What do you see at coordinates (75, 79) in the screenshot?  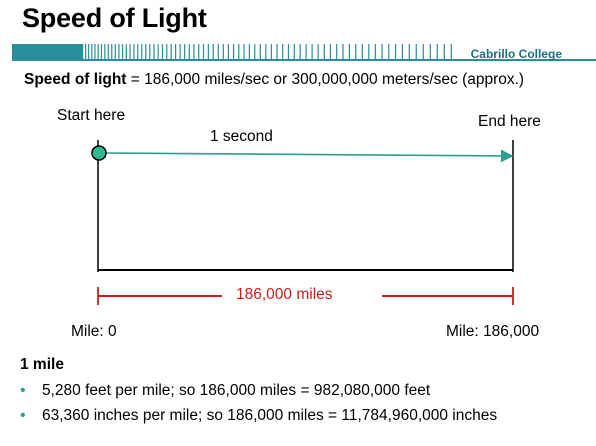 I see `speed-of-light-label: Speed of light` at bounding box center [75, 79].